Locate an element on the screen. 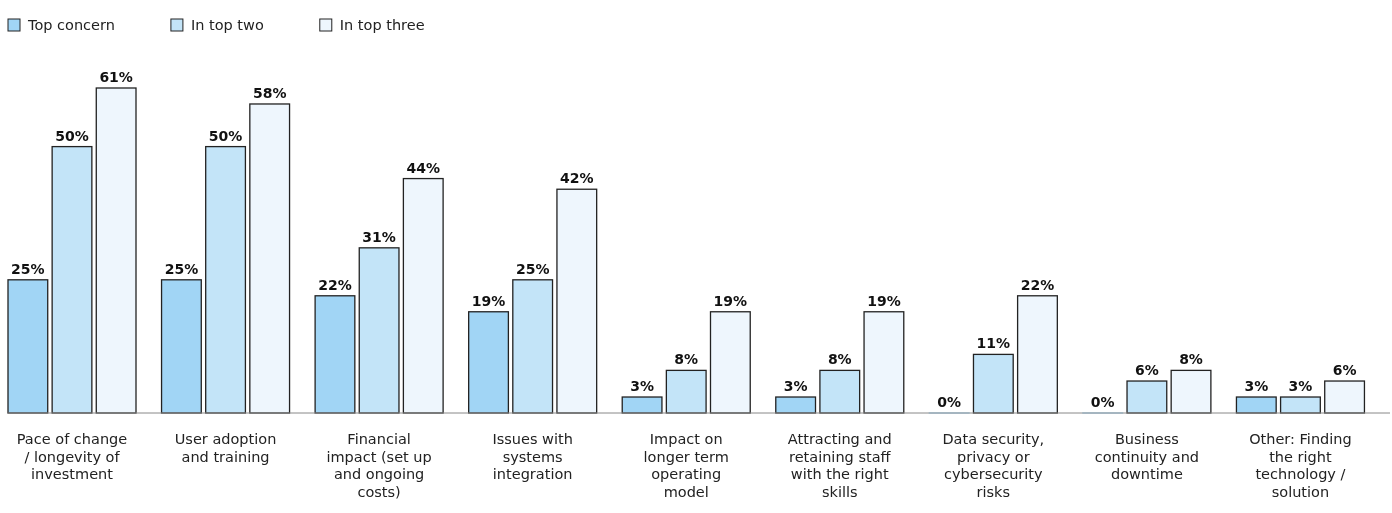  x-tick-label: Impact on longer term operating model is located at coordinates (686, 465).